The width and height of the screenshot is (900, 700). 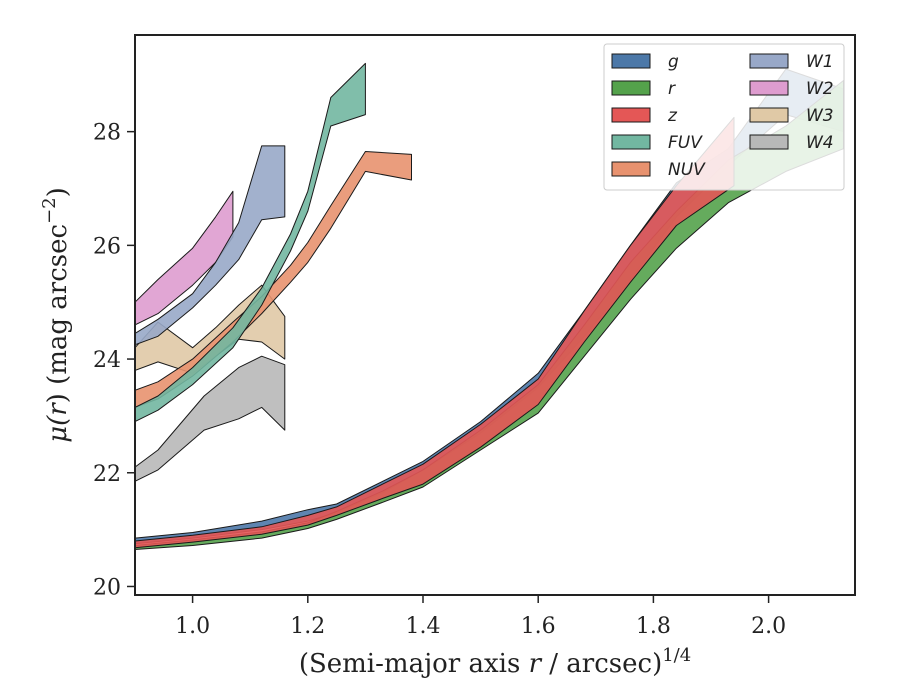 I want to click on legend-label-r: r, so click(x=672, y=89).